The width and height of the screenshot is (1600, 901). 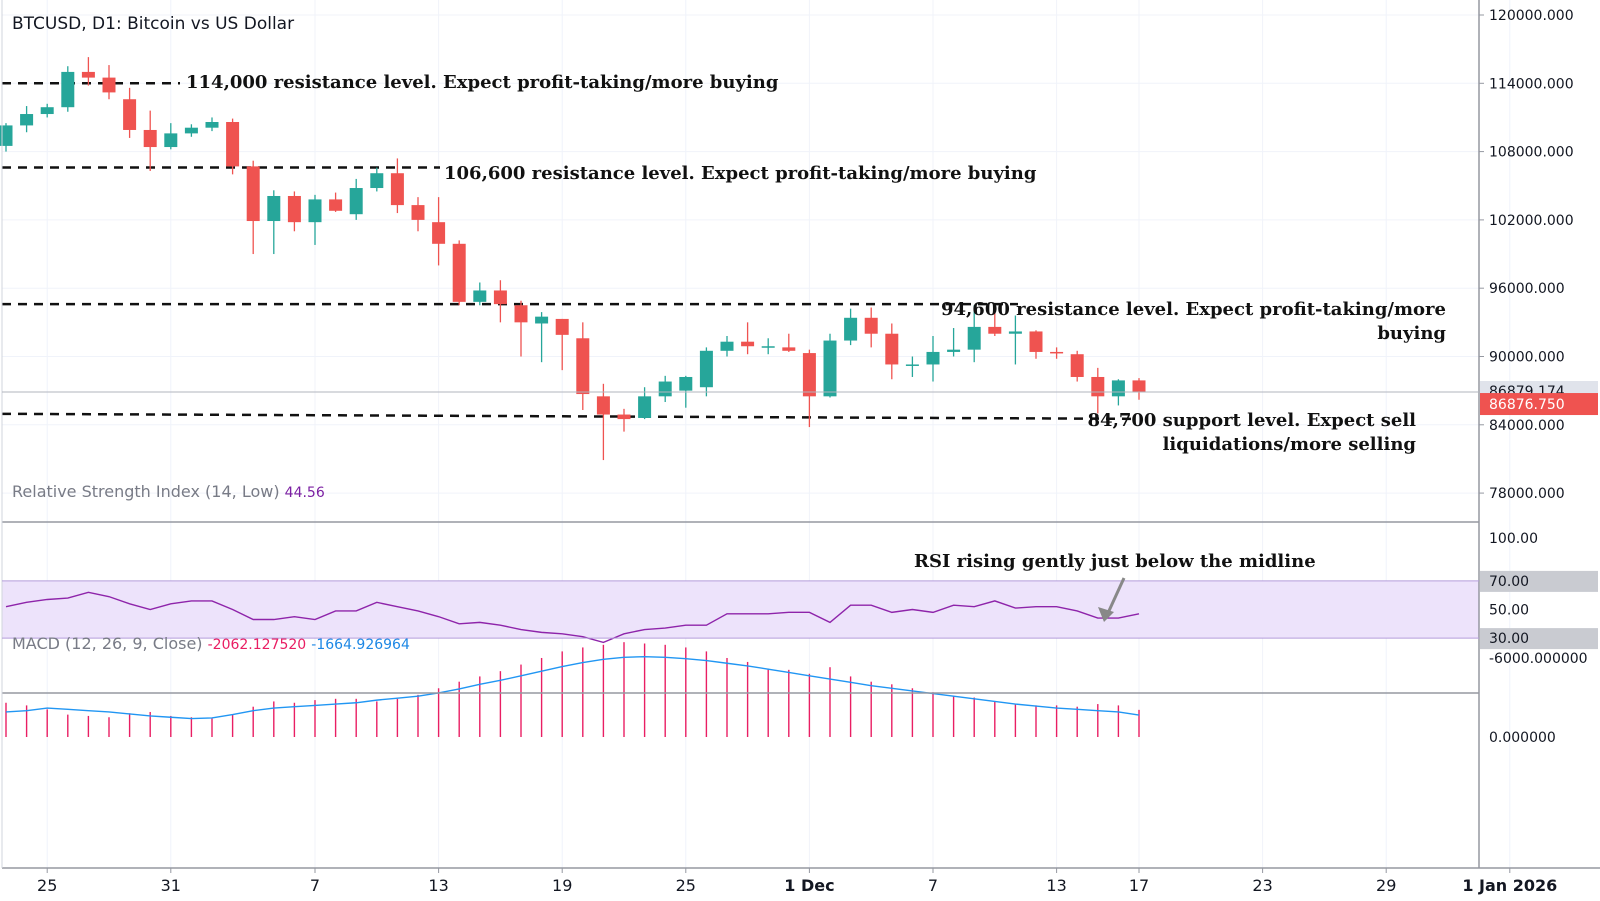 I want to click on annotation-line: liquidations/more selling, so click(x=1289, y=444).